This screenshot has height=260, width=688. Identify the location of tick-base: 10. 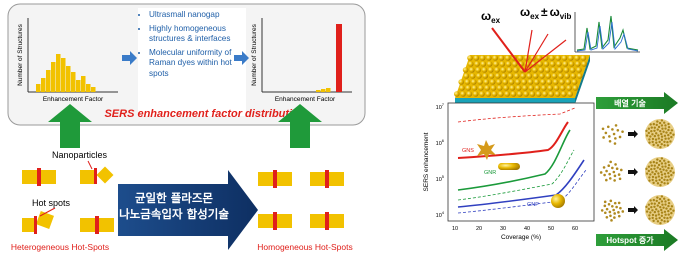
(439, 216).